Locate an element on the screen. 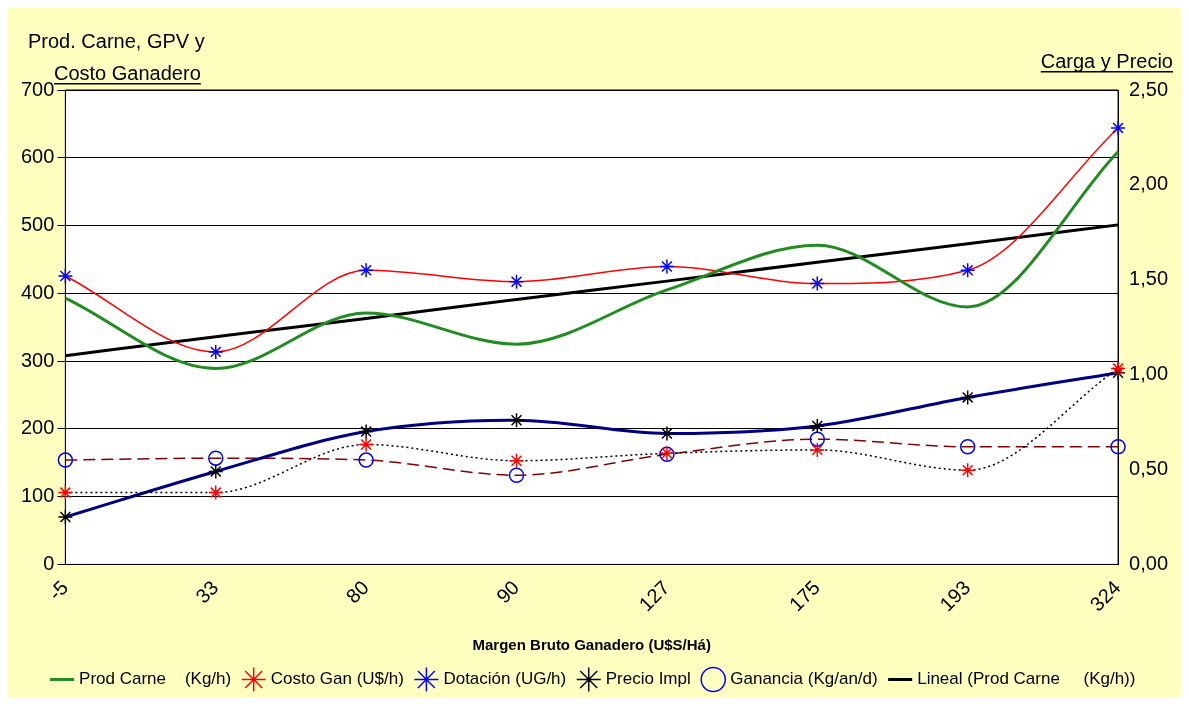 The image size is (1189, 706). x-axis-title: Margen Bruto Ganadero (U$S/Há) is located at coordinates (591, 645).